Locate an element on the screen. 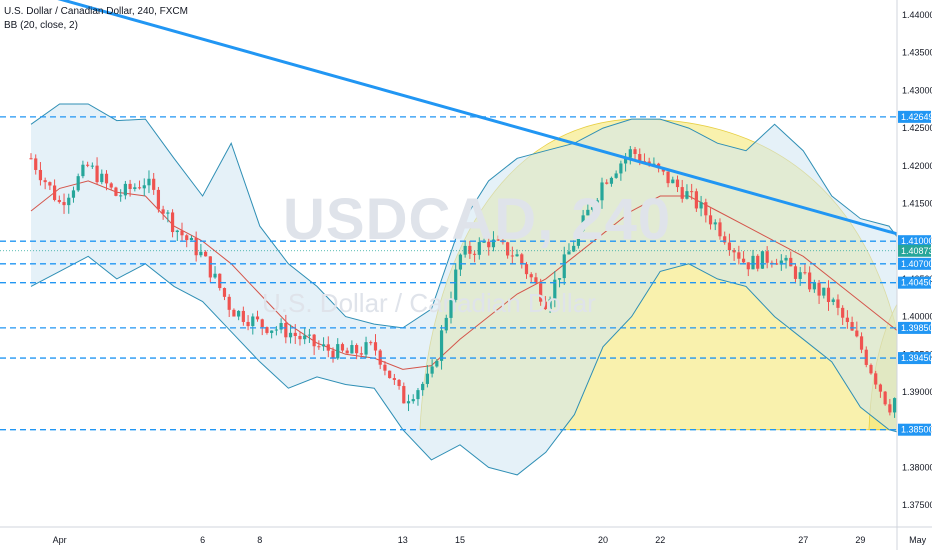 Image resolution: width=932 pixels, height=550 pixels. level-price-label: 1.40700 is located at coordinates (916, 264).